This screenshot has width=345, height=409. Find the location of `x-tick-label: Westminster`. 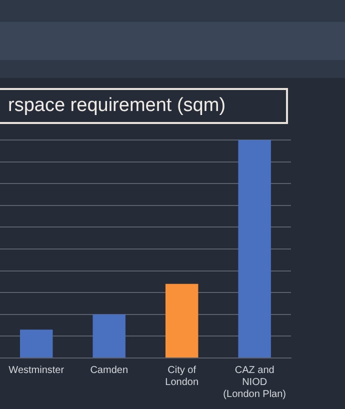

x-tick-label: Westminster is located at coordinates (36, 370).